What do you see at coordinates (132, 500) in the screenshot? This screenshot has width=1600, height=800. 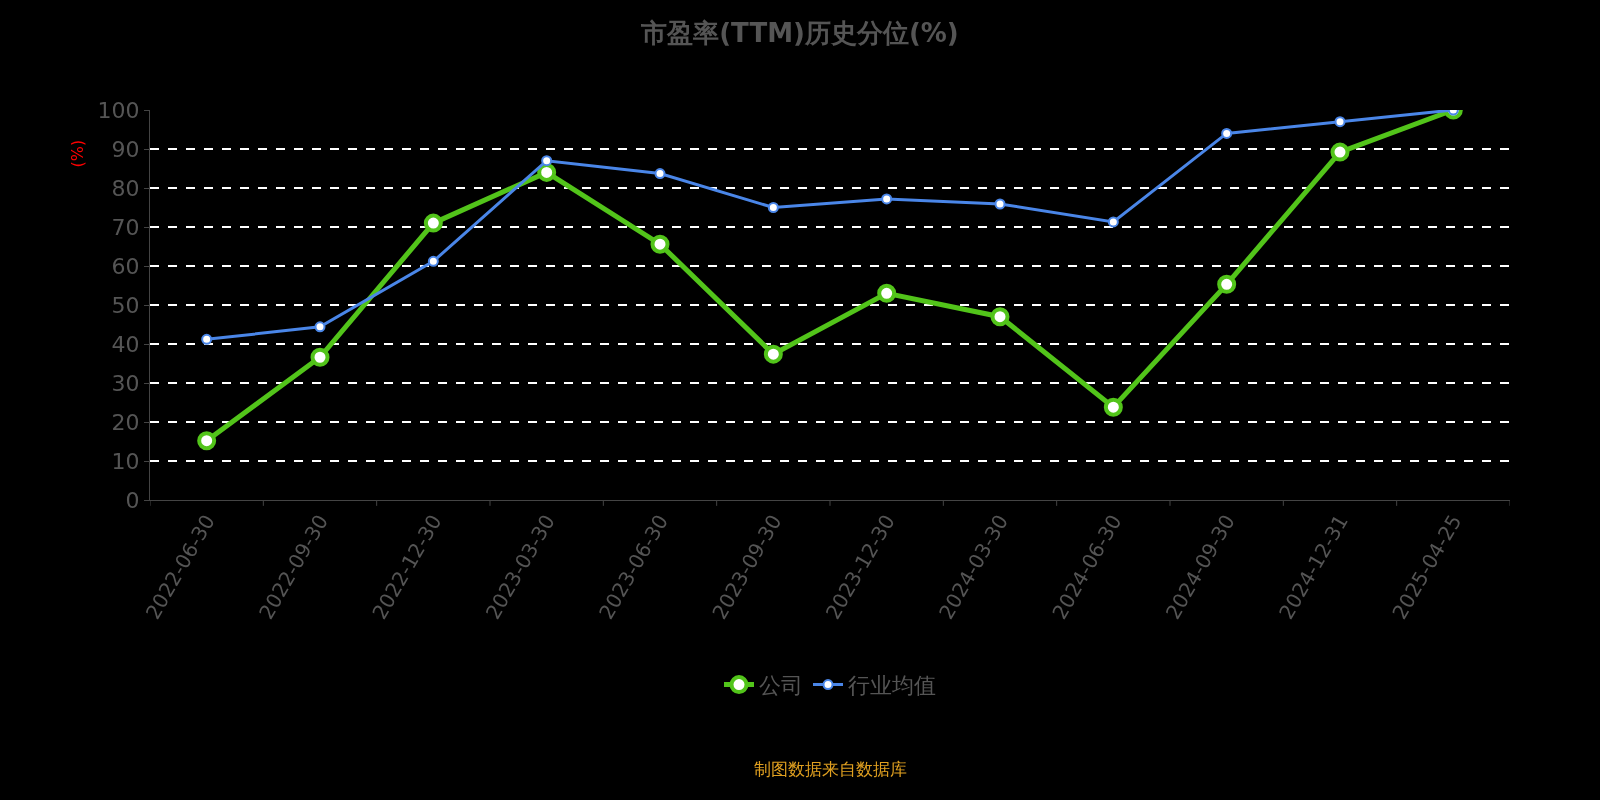 I see `y-tick-label: 0` at bounding box center [132, 500].